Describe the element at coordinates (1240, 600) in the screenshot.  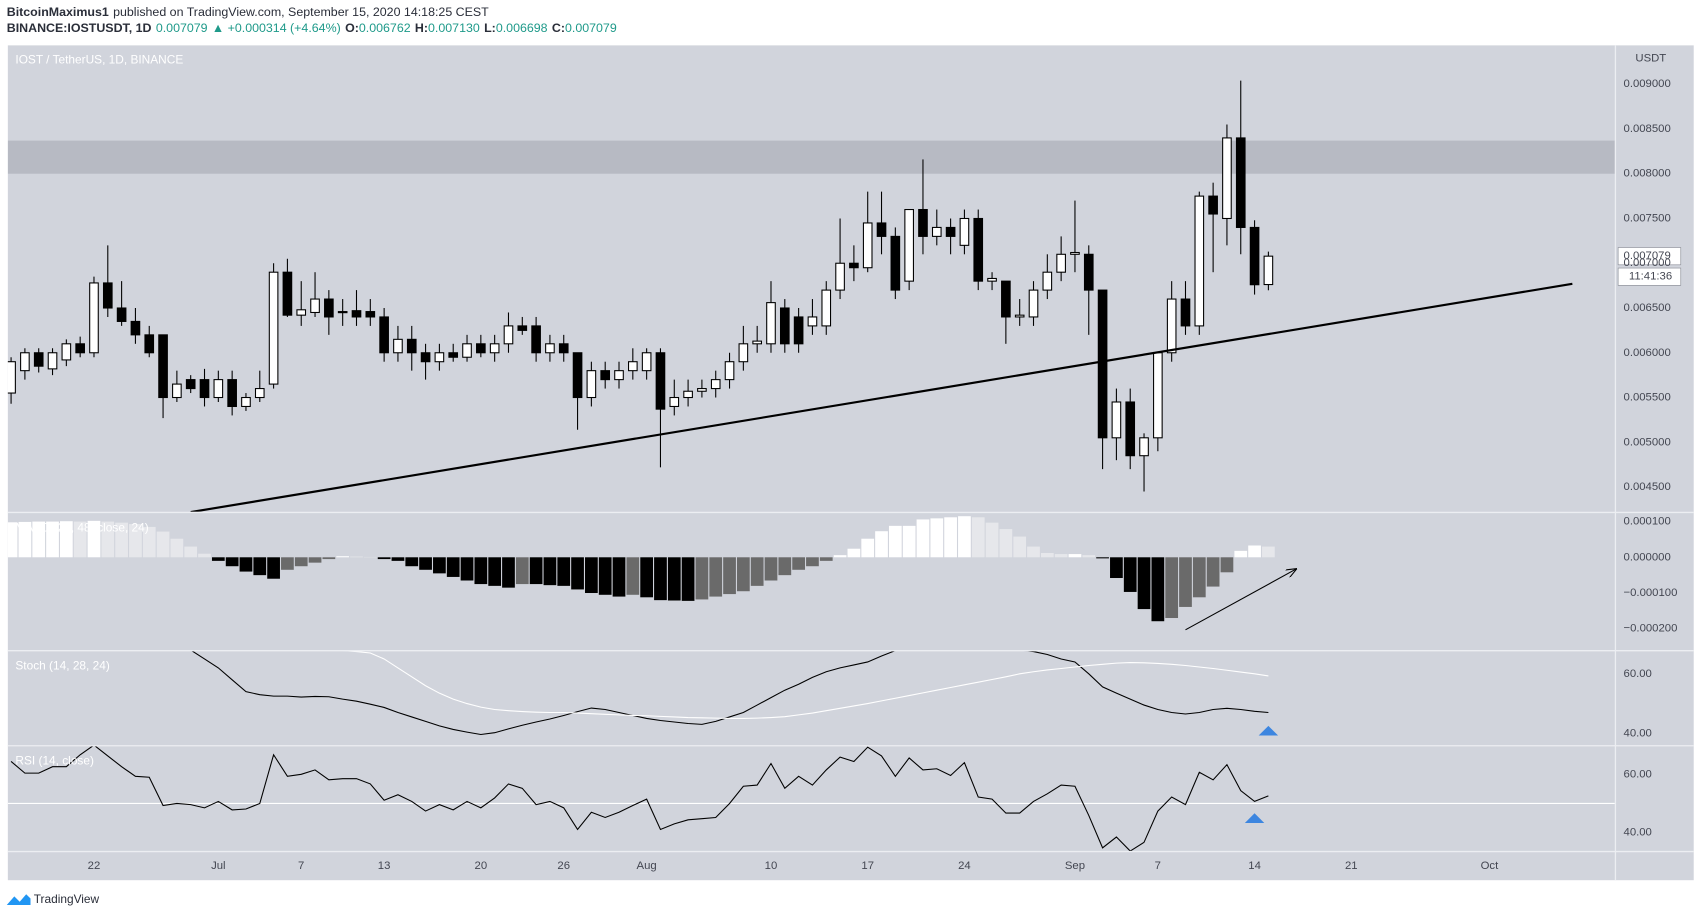
I see `annotation-arrow` at that location.